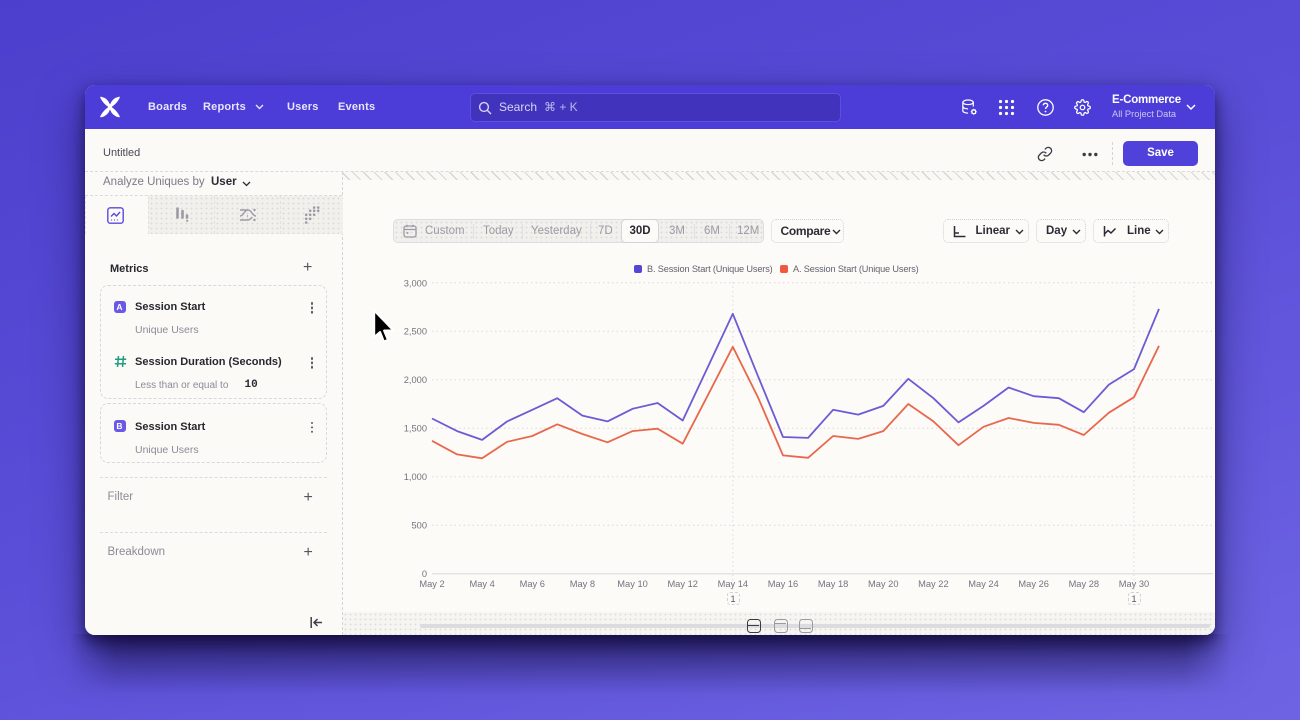 This screenshot has height=720, width=1300. What do you see at coordinates (424, 574) in the screenshot?
I see `svg-text: 0` at bounding box center [424, 574].